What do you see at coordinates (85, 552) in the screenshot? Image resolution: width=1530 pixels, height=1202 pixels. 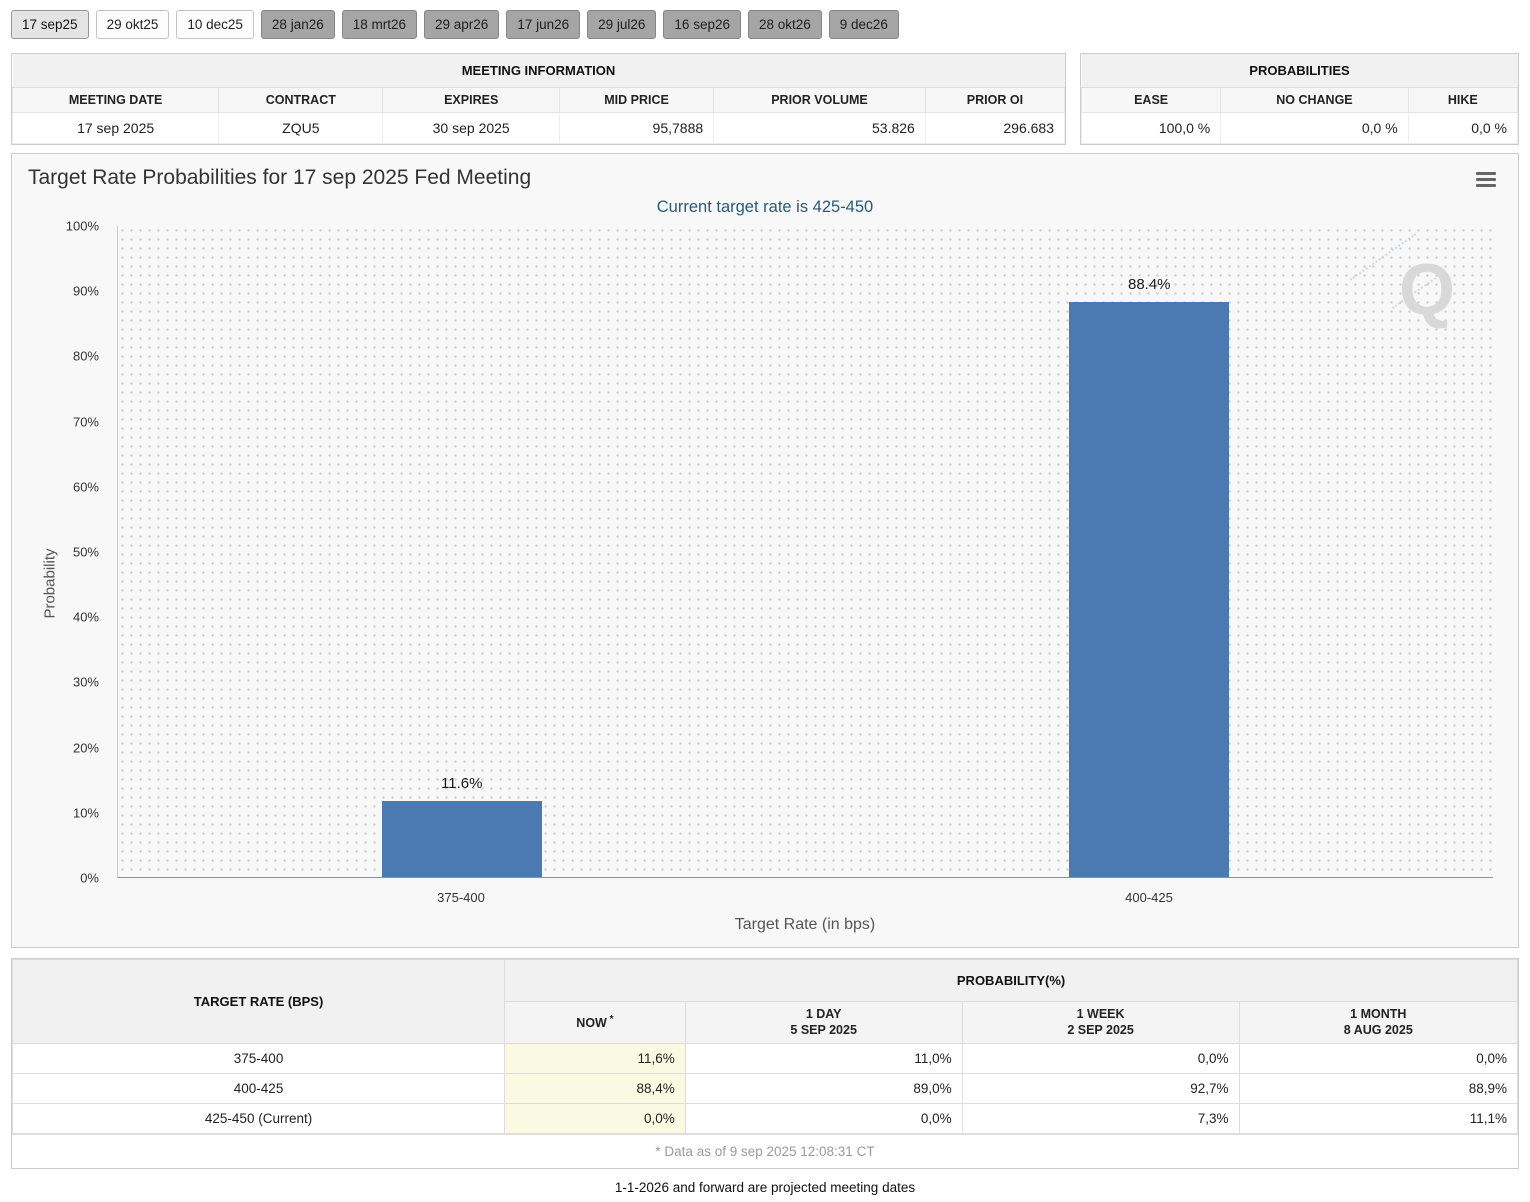 I see `y-tick-label: 50%` at bounding box center [85, 552].